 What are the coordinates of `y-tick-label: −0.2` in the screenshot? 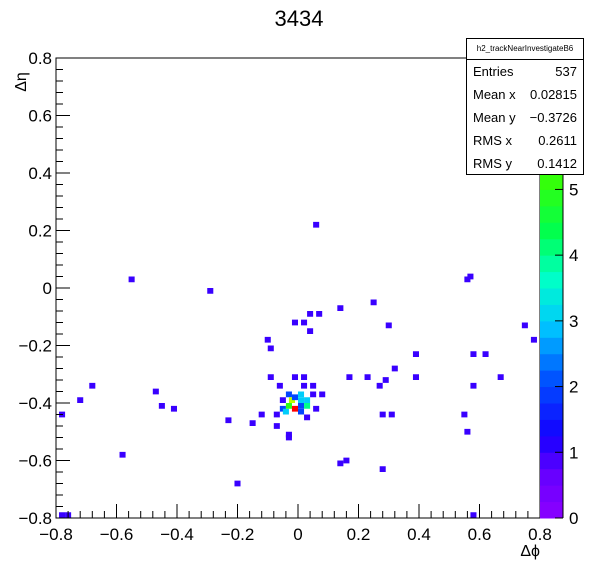 It's located at (35, 346).